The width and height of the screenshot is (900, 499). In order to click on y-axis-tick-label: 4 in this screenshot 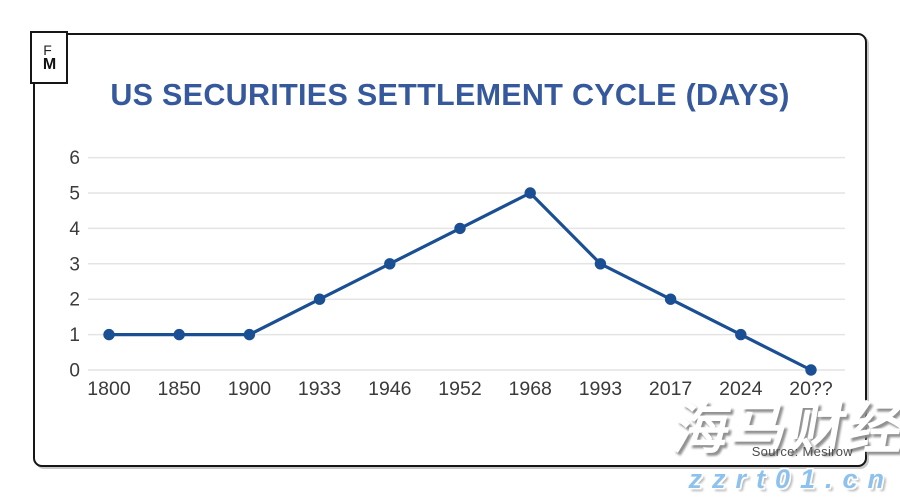, I will do `click(74, 229)`.